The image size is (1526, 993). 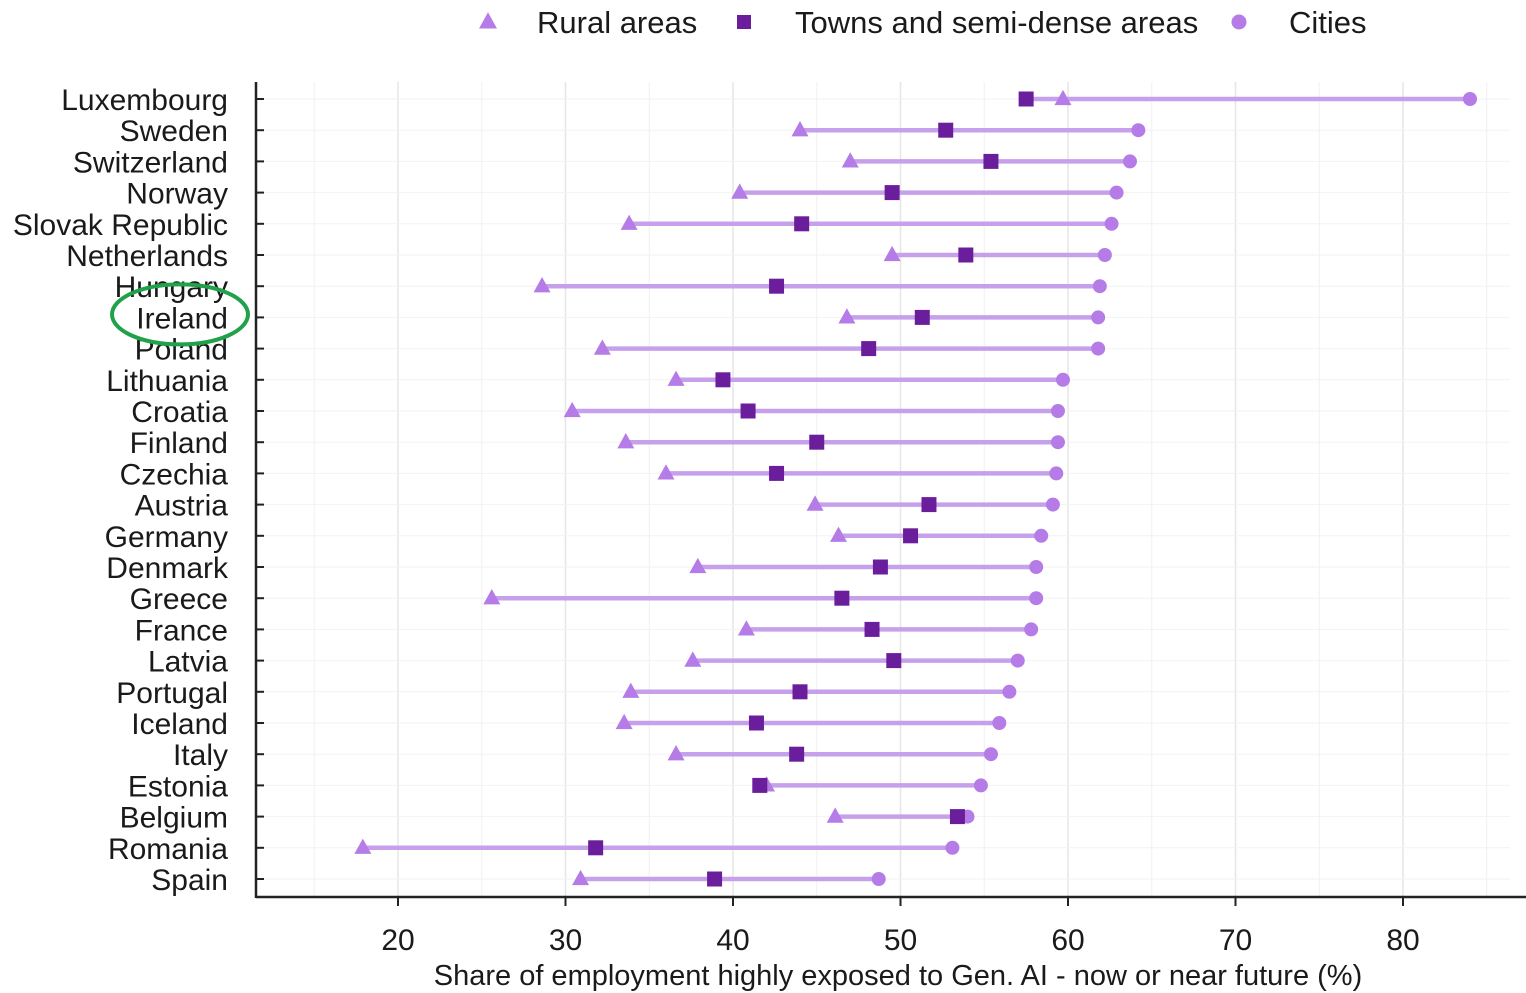 I want to click on country-label: Germany, so click(x=166, y=537).